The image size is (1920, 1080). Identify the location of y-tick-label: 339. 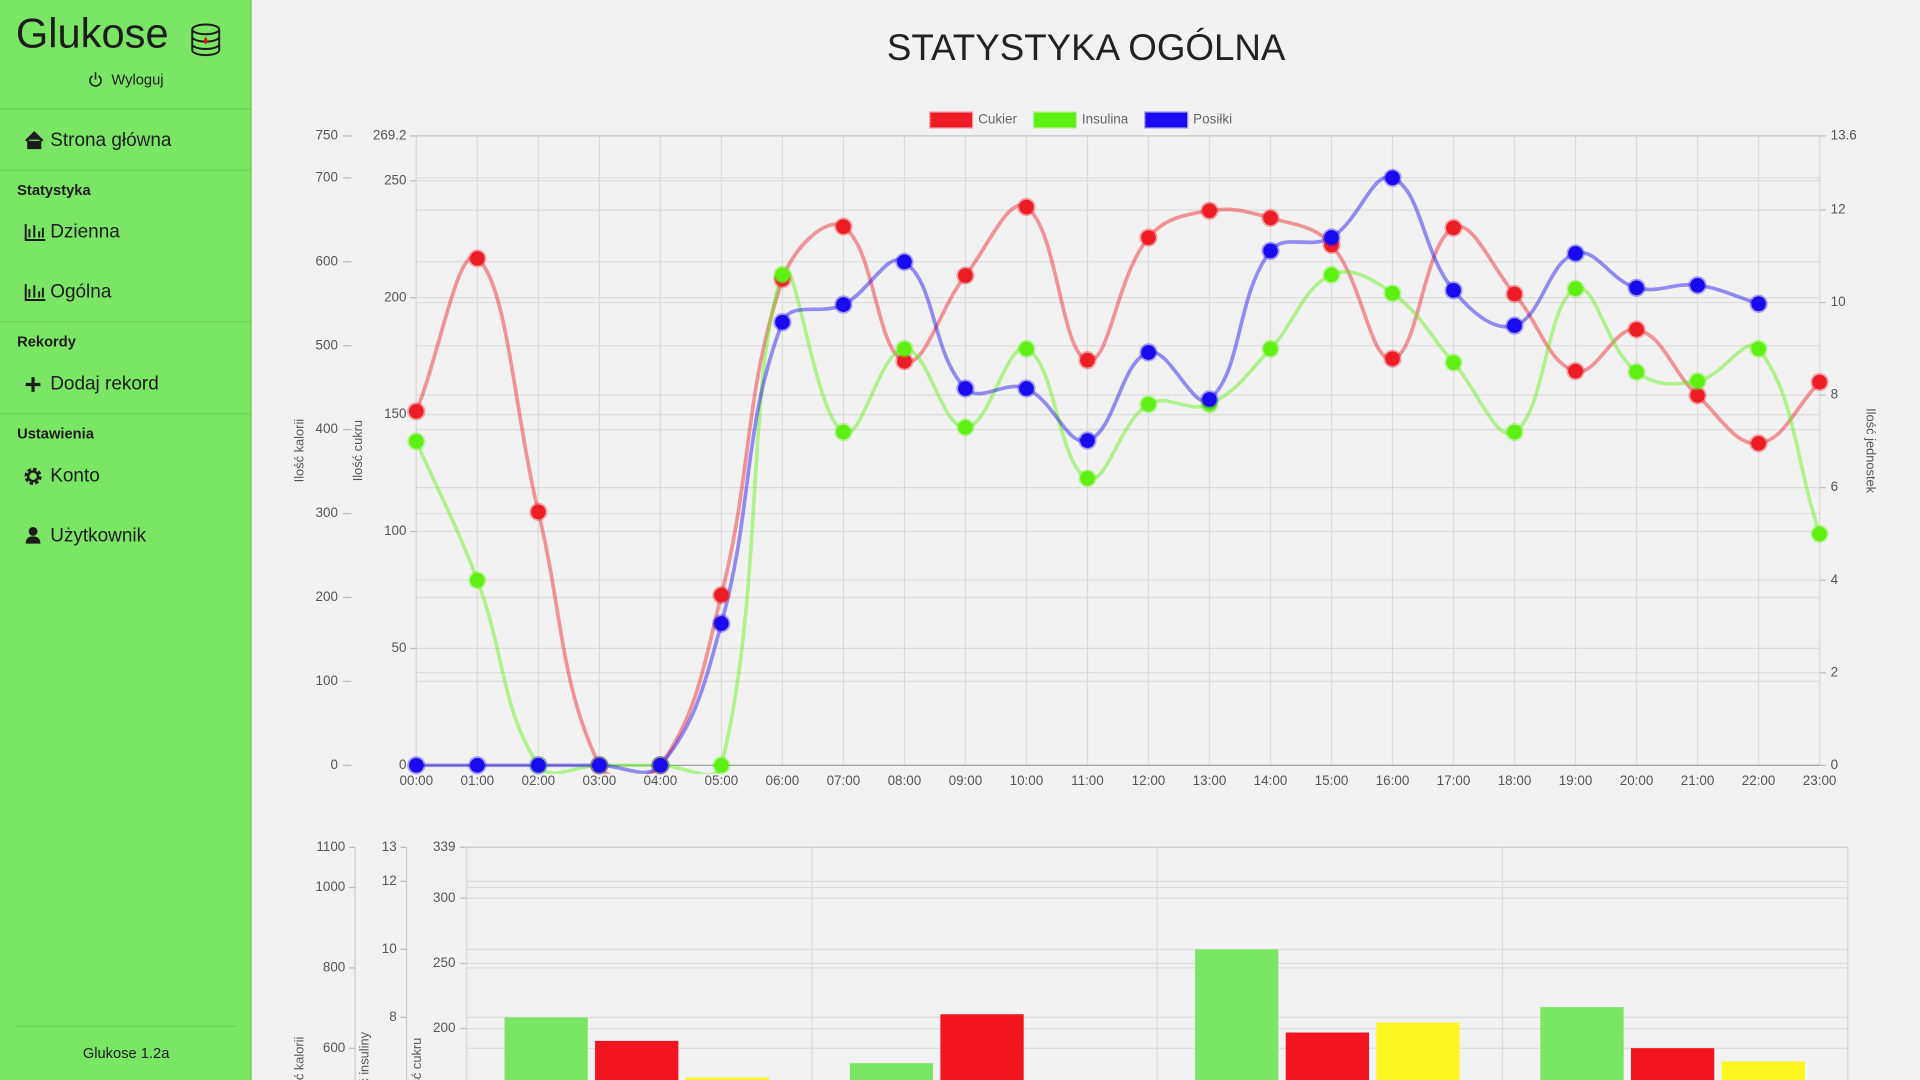
(444, 846).